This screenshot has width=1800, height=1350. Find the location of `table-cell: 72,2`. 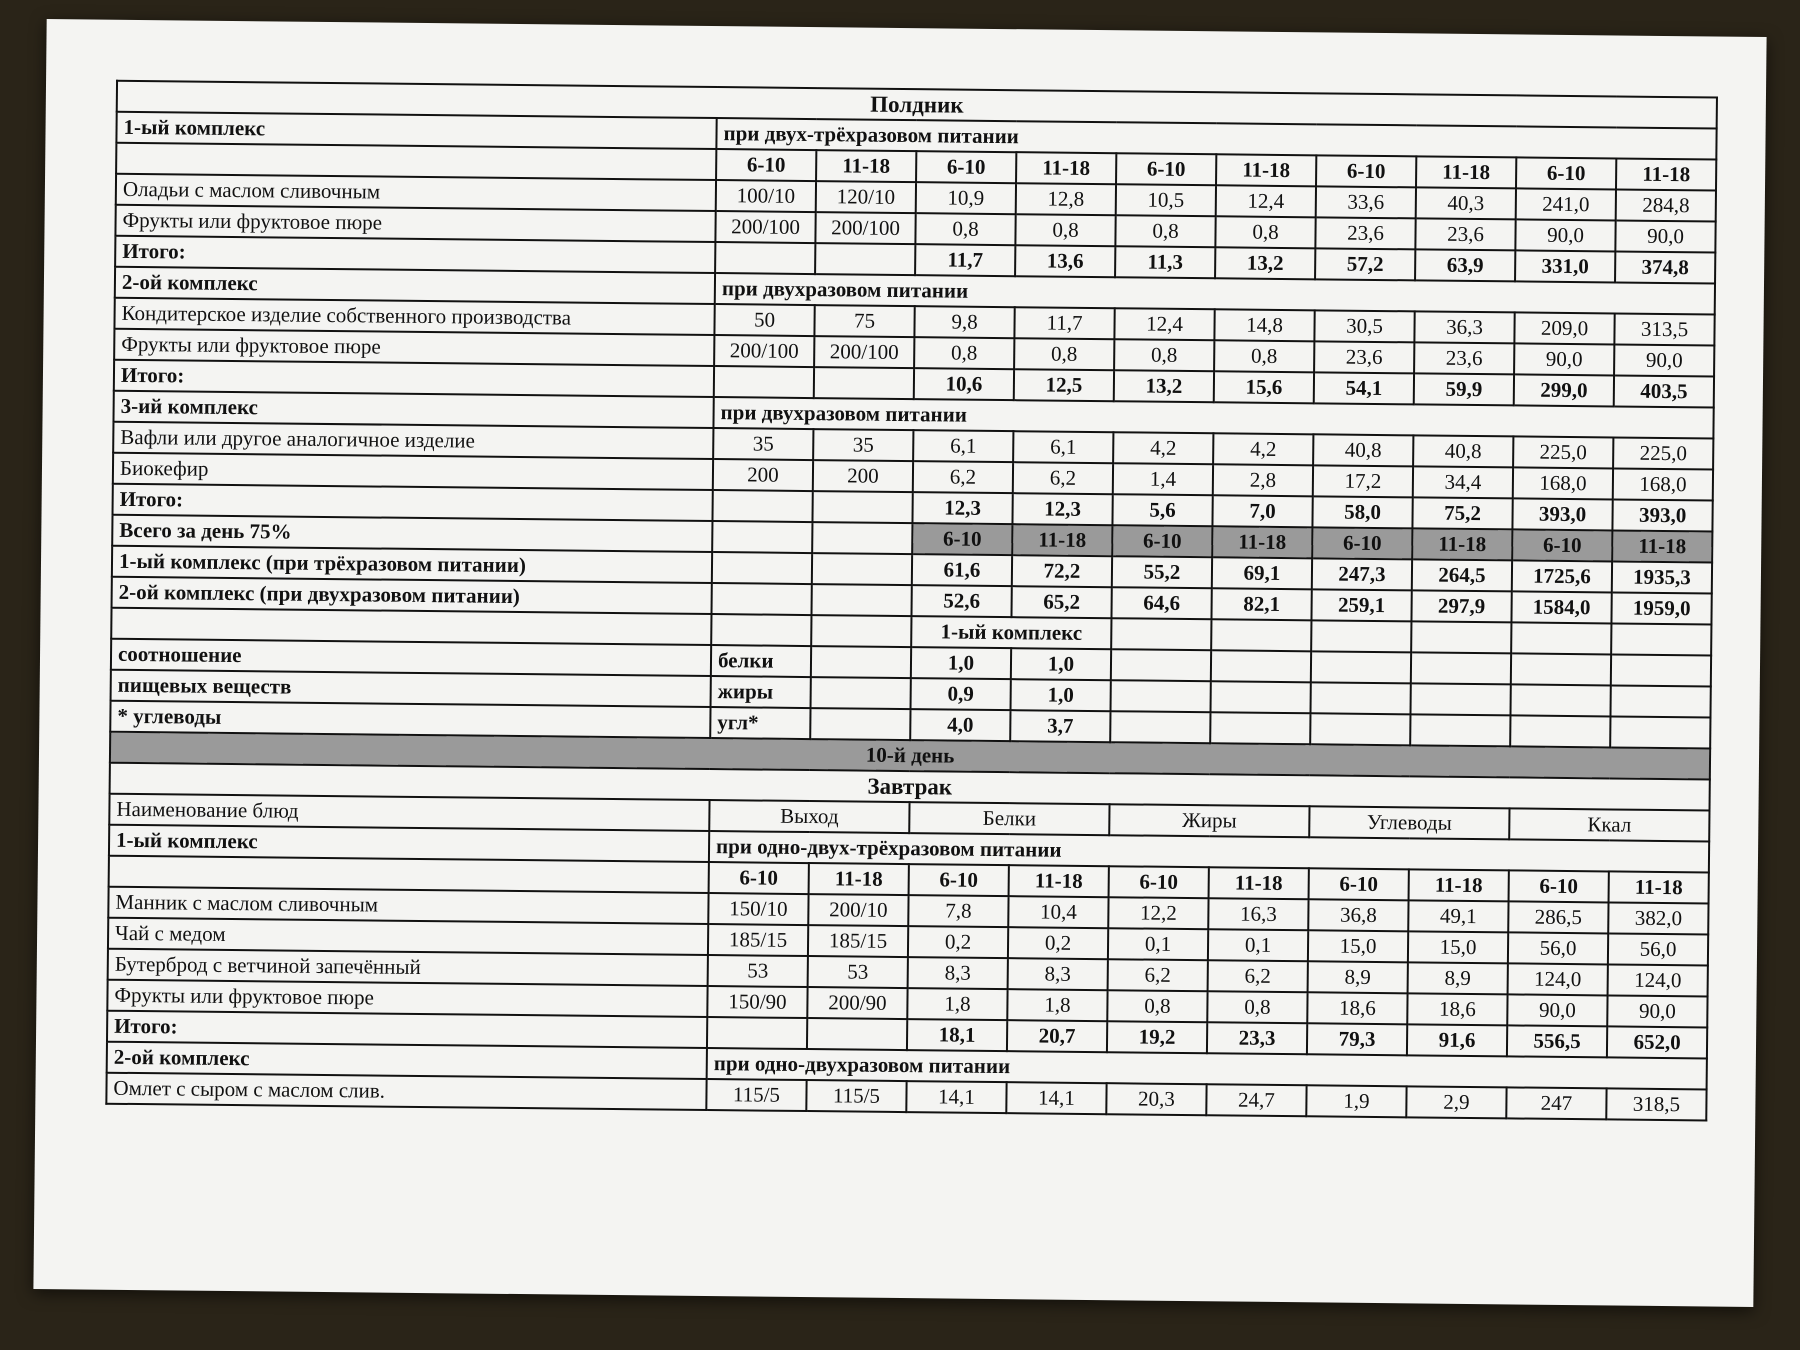

table-cell: 72,2 is located at coordinates (1062, 571).